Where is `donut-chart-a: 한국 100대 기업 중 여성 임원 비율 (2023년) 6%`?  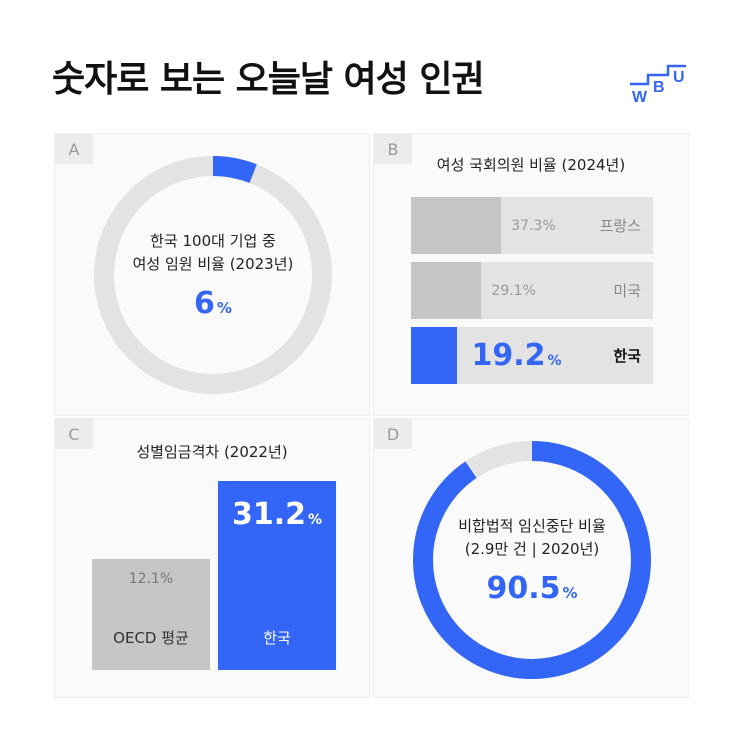 donut-chart-a: 한국 100대 기업 중 여성 임원 비율 (2023년) 6% is located at coordinates (213, 275).